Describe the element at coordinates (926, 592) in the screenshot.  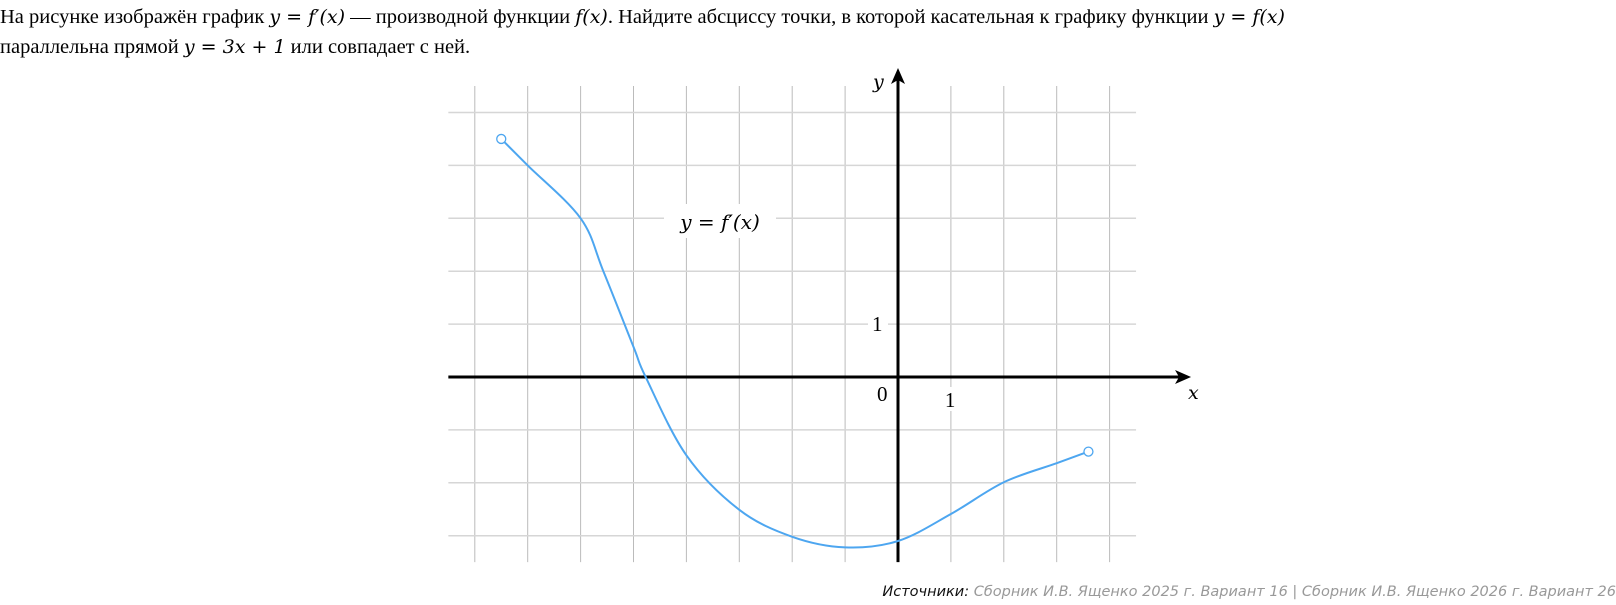
I see `sources-label: Источники:` at that location.